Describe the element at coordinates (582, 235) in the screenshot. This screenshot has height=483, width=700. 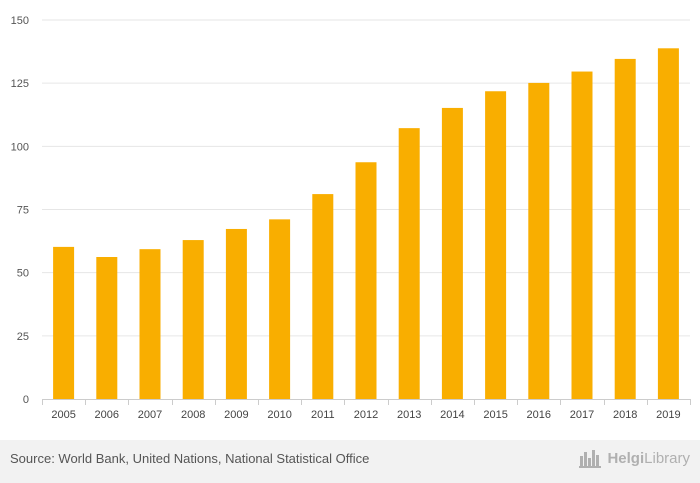
I see `bar-2017` at that location.